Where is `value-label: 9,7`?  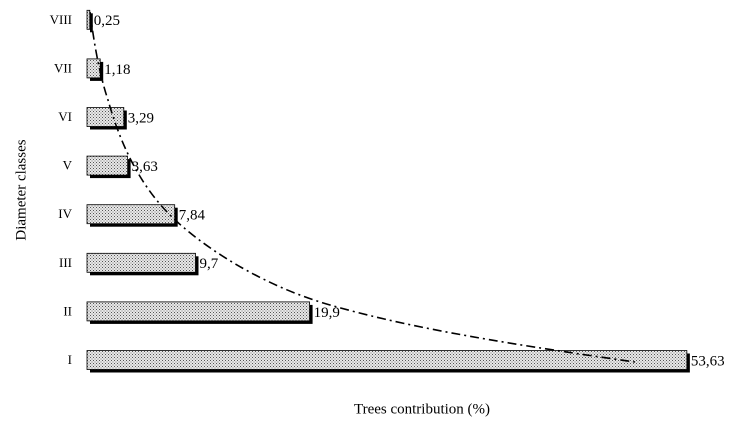
value-label: 9,7 is located at coordinates (208, 264).